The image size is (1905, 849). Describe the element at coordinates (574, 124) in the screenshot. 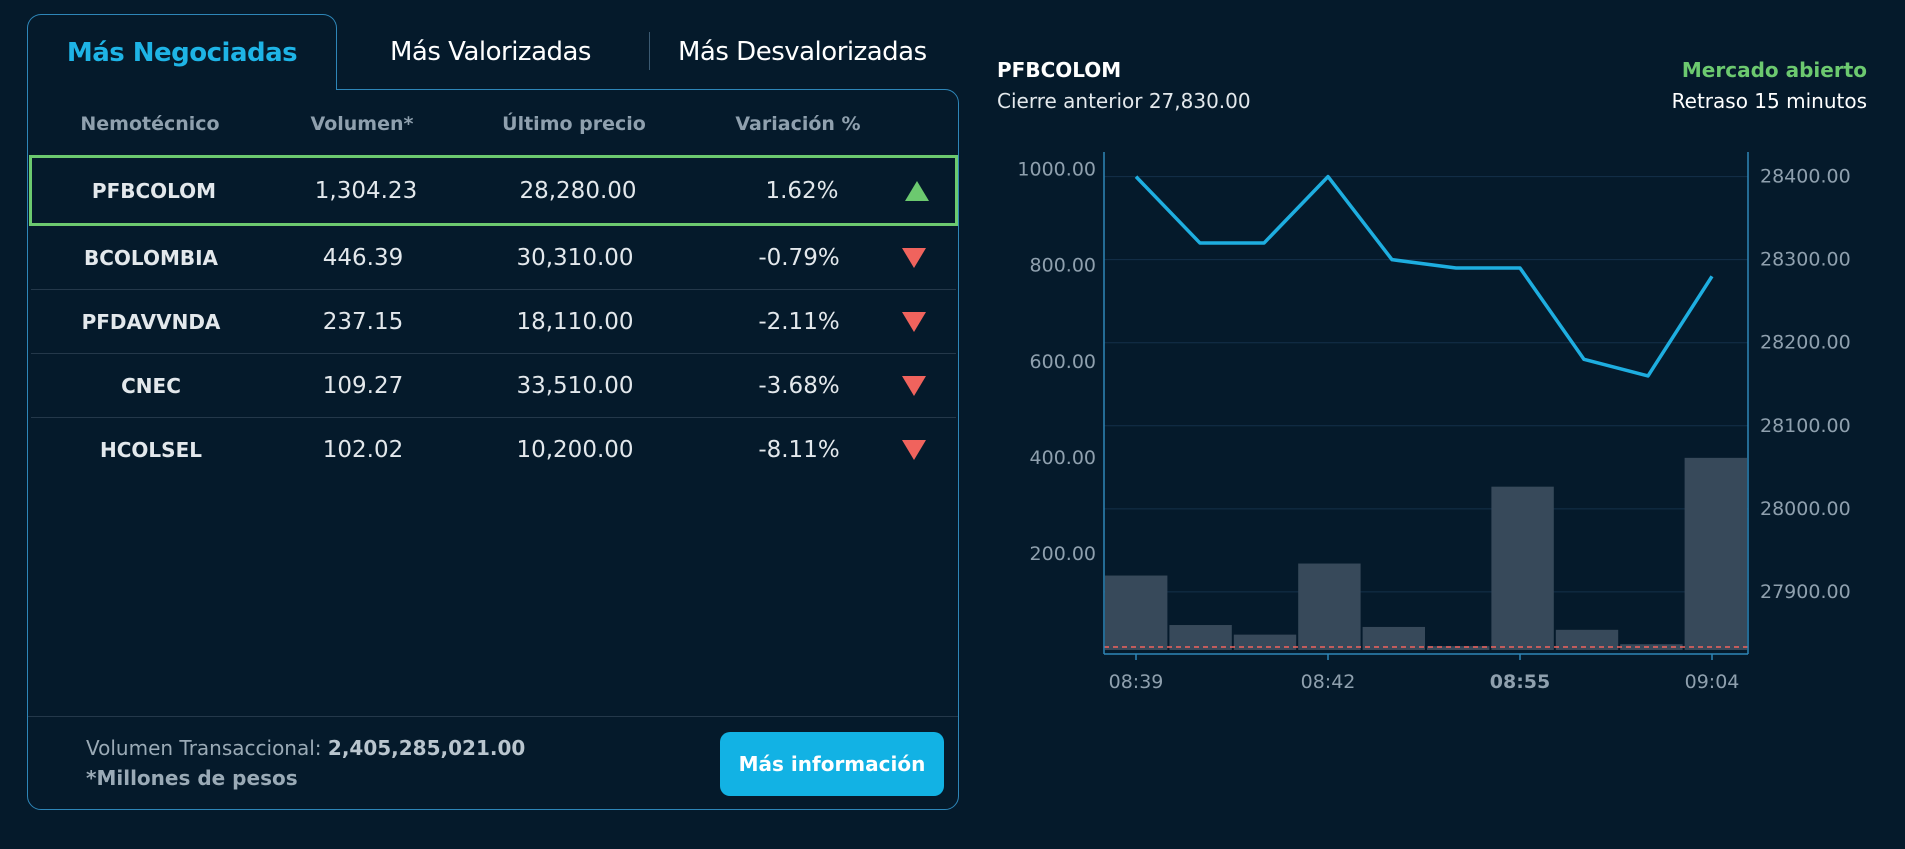

I see `column-header-price: Último precio` at that location.